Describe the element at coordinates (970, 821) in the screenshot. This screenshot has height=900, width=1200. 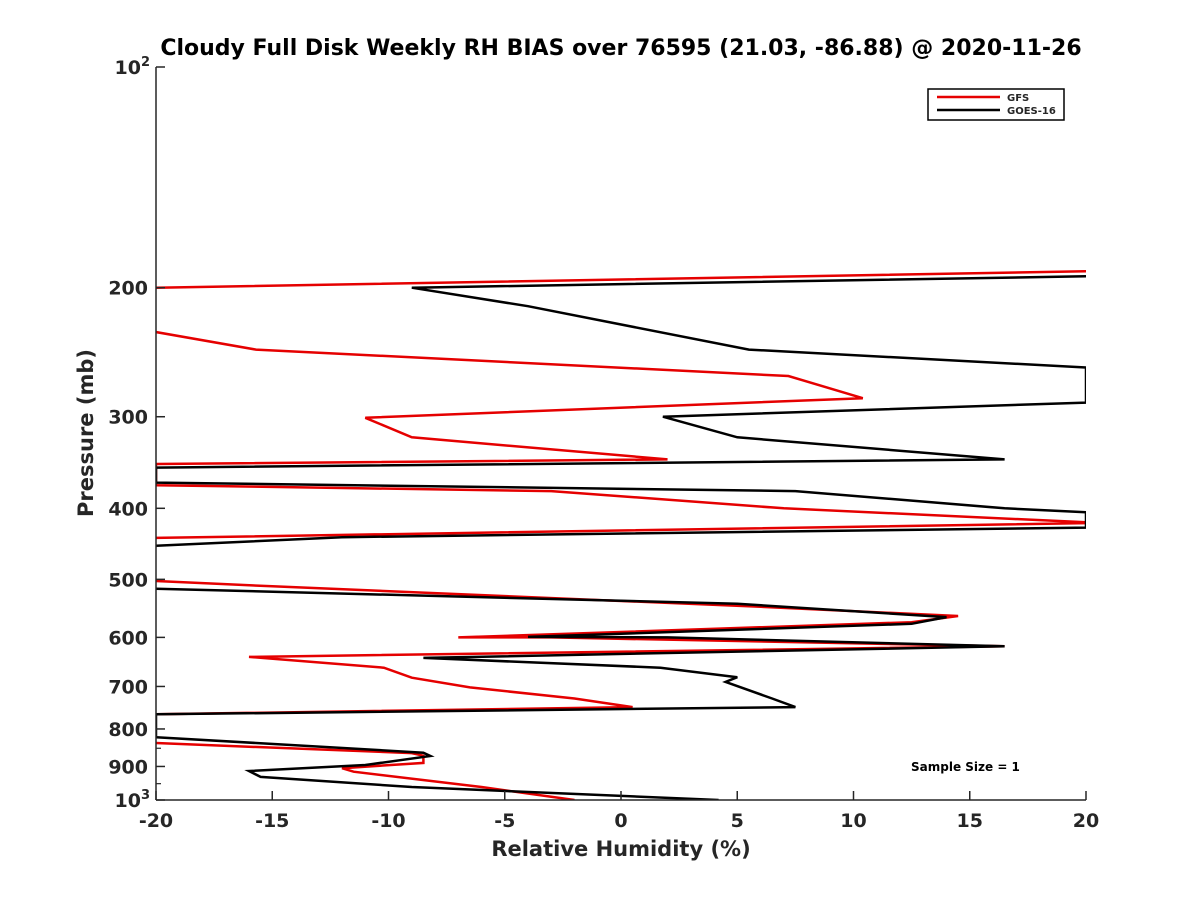
I see `x-tick-label: 15` at that location.